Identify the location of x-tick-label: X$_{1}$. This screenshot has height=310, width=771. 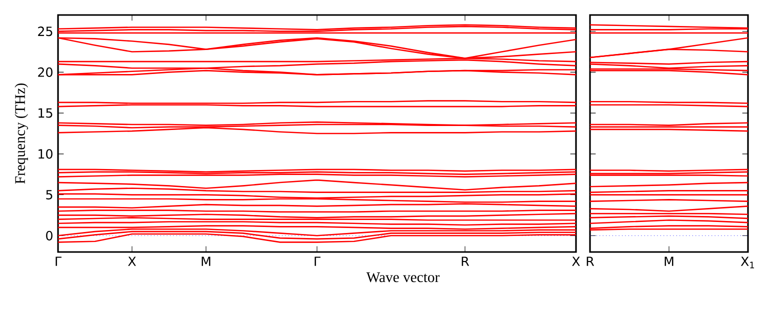
(747, 262).